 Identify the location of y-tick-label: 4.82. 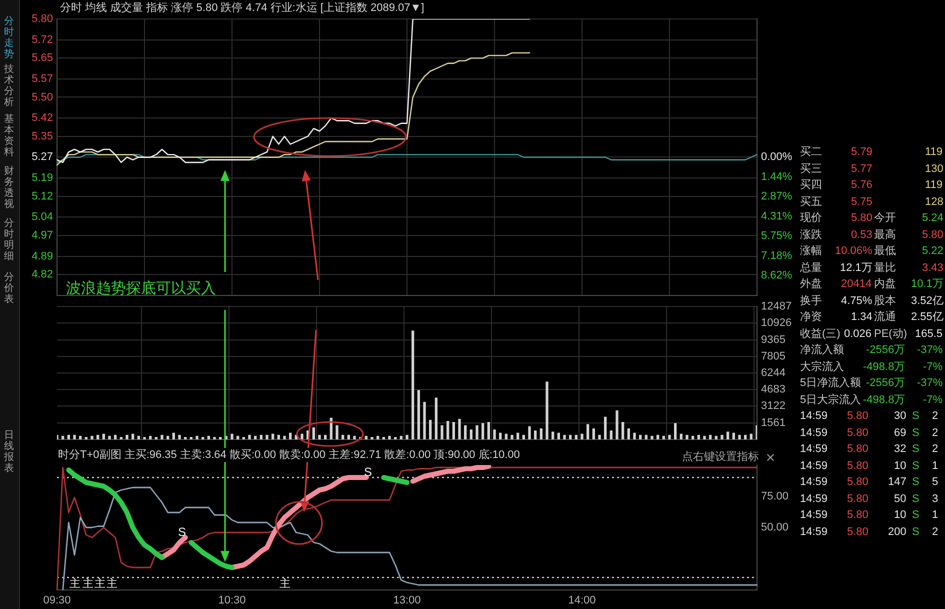
(42, 274).